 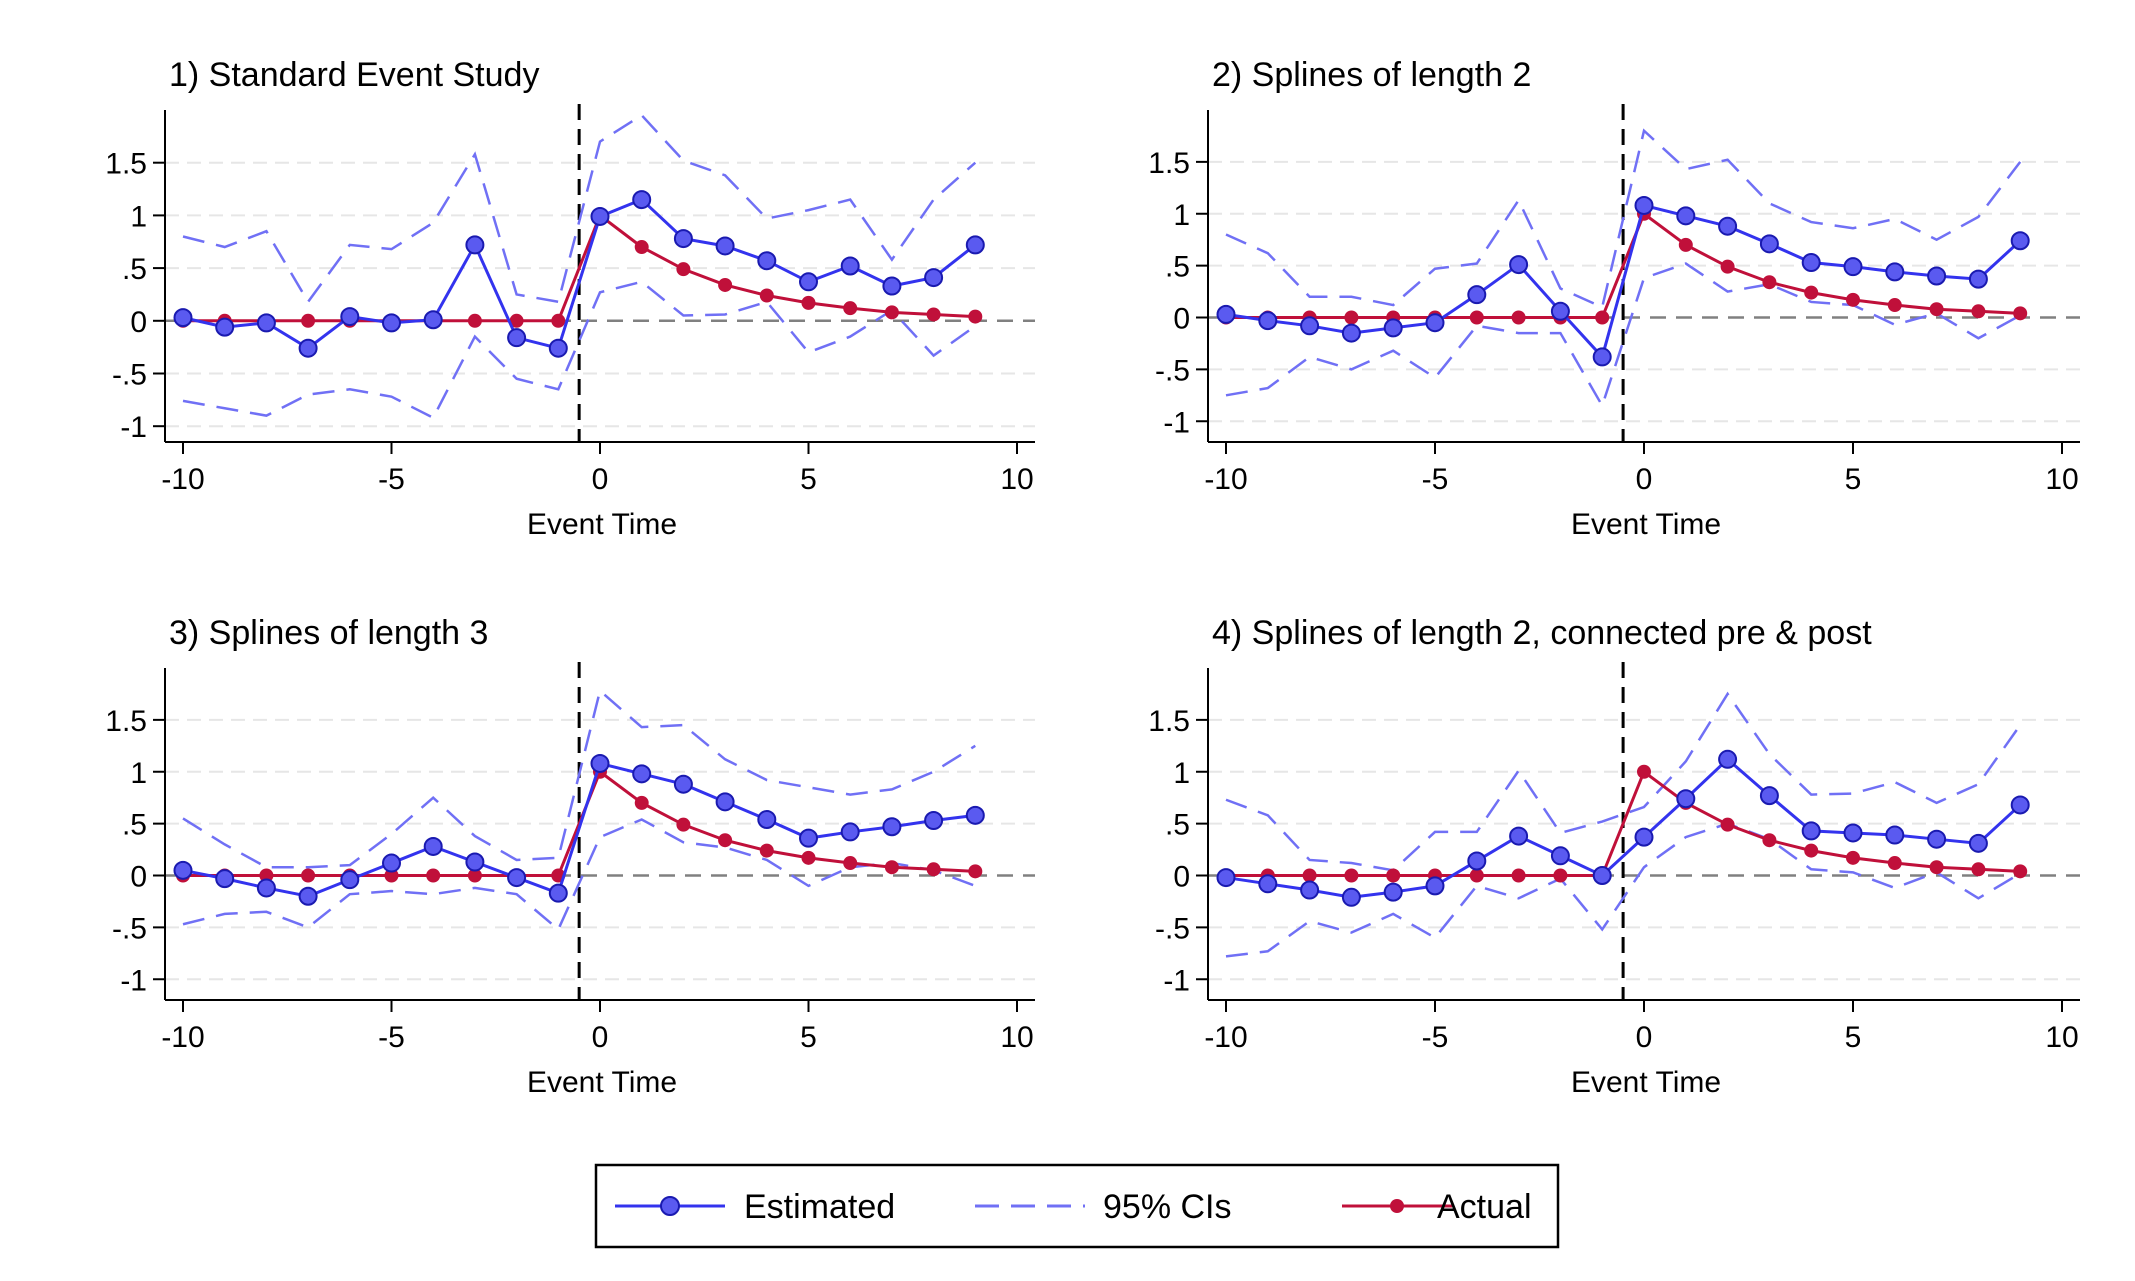 What do you see at coordinates (354, 75) in the screenshot?
I see `panel-title: 1) Standard Event Study` at bounding box center [354, 75].